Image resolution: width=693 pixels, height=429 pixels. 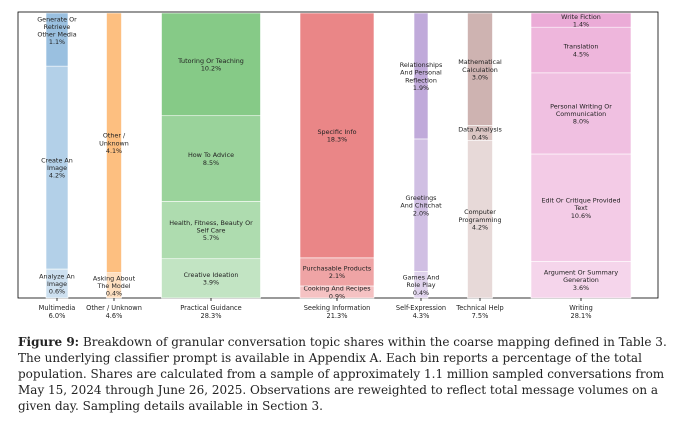 I want to click on segment-value-label: 1.4%, so click(x=581, y=24).